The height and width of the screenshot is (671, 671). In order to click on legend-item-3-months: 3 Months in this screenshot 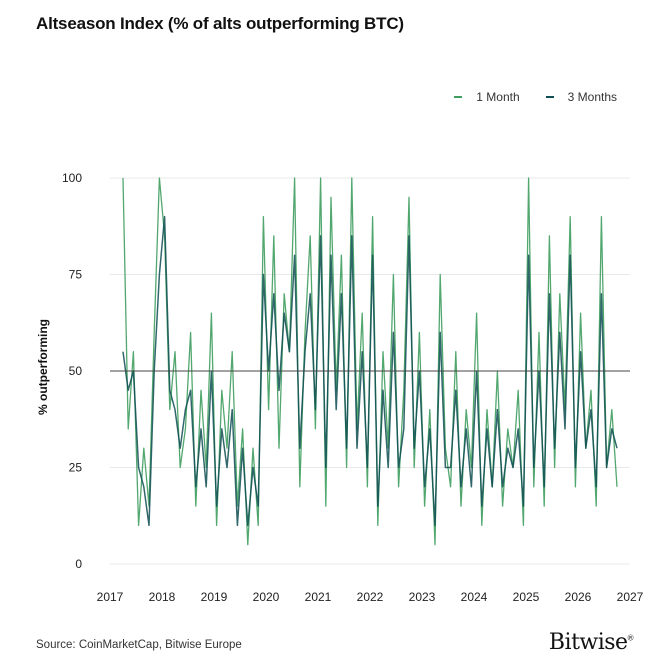, I will do `click(581, 97)`.